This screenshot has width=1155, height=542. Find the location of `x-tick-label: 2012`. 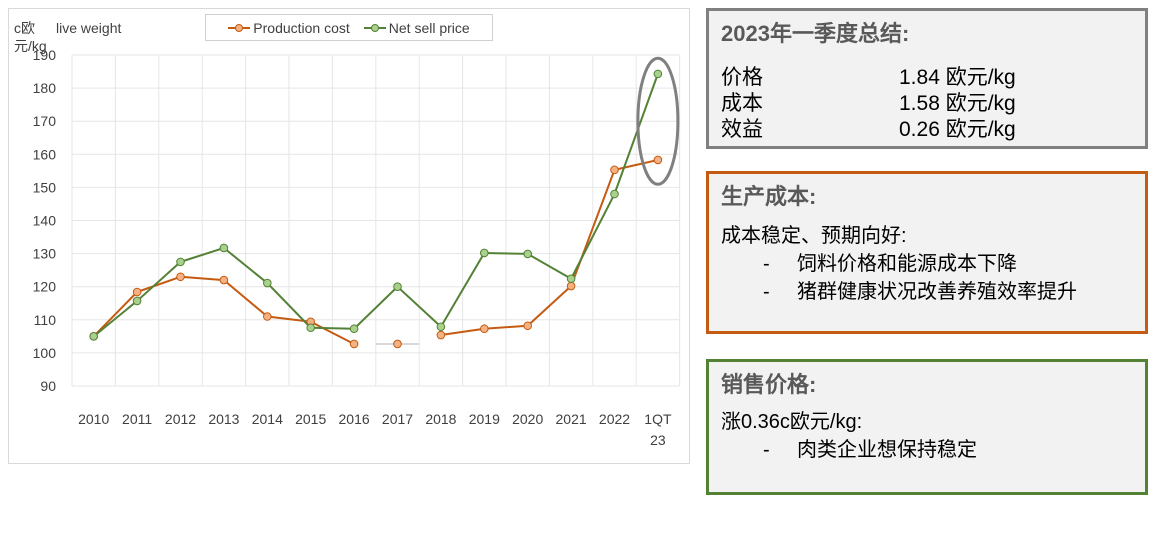

x-tick-label: 2012 is located at coordinates (180, 419).